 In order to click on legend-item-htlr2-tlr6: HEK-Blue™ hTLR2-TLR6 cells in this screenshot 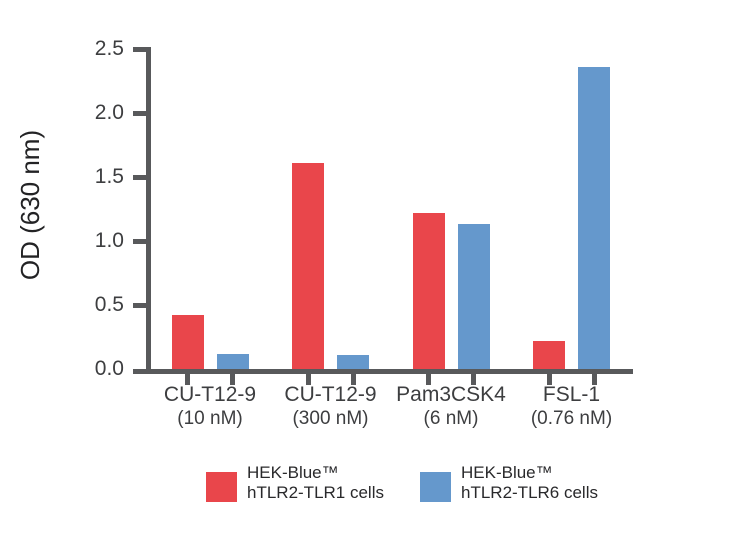, I will do `click(509, 483)`.